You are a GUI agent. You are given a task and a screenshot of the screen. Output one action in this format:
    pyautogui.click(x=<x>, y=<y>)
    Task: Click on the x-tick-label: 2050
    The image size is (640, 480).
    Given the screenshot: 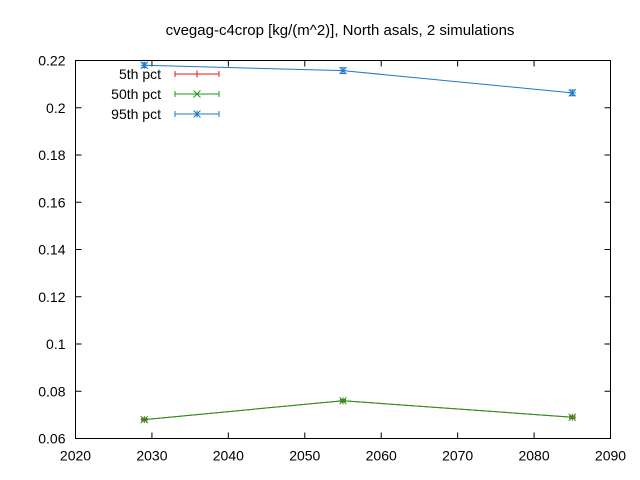 What is the action you would take?
    pyautogui.click(x=304, y=456)
    